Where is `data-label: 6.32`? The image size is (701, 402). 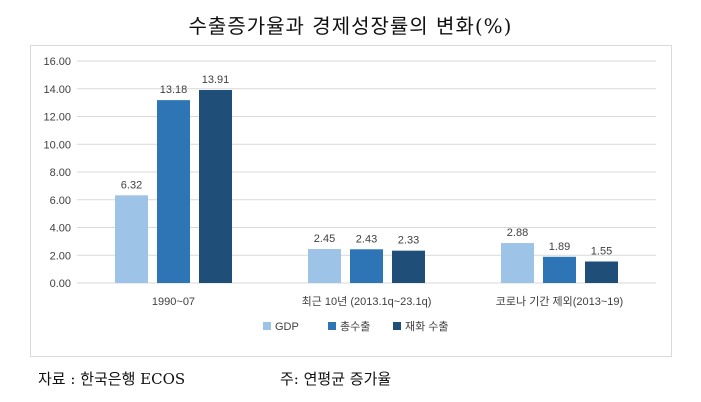 data-label: 6.32 is located at coordinates (131, 185).